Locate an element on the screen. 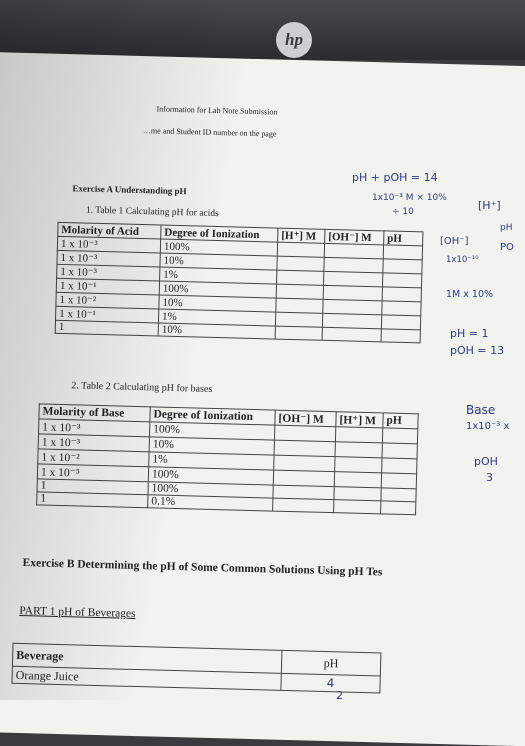  note-base-conc: 1x10⁻³ x is located at coordinates (488, 426).